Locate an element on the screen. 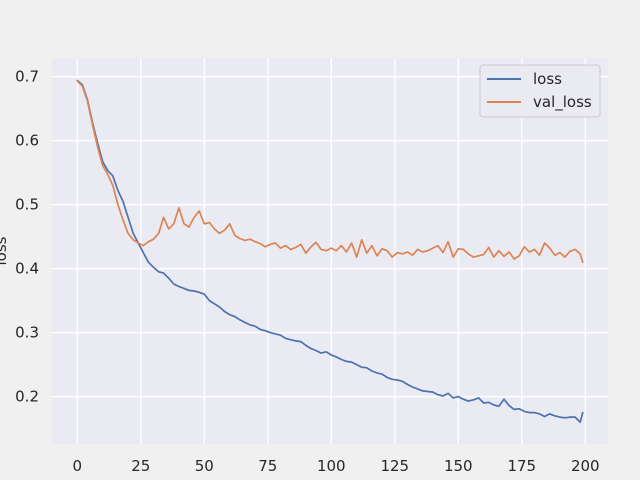 This screenshot has height=480, width=640. y-tick-label: 0.2 is located at coordinates (27, 397).